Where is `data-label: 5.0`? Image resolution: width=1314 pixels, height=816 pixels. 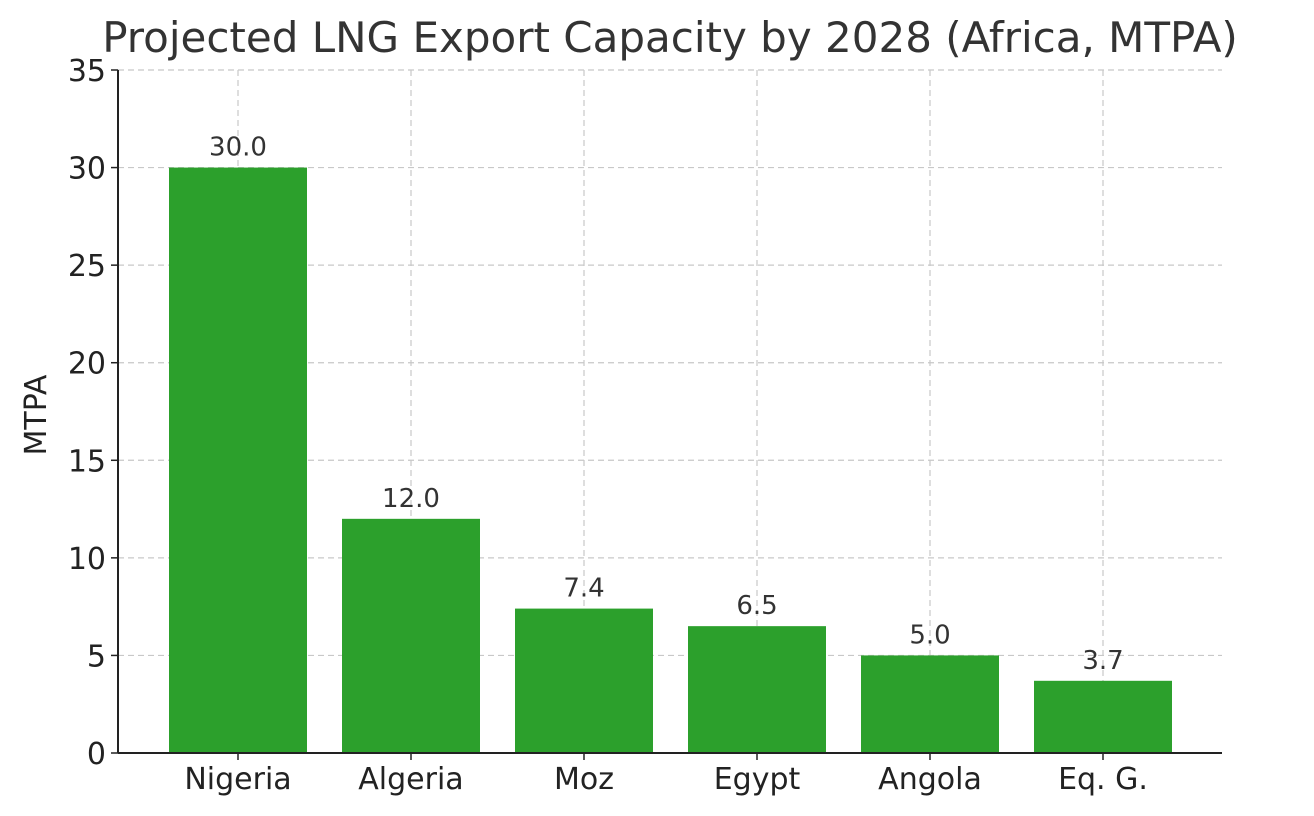 data-label: 5.0 is located at coordinates (929, 635).